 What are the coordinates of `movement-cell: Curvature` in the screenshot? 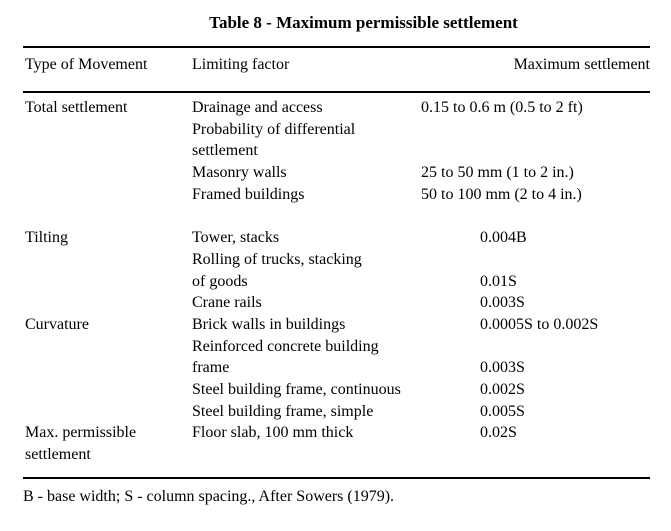 It's located at (57, 324).